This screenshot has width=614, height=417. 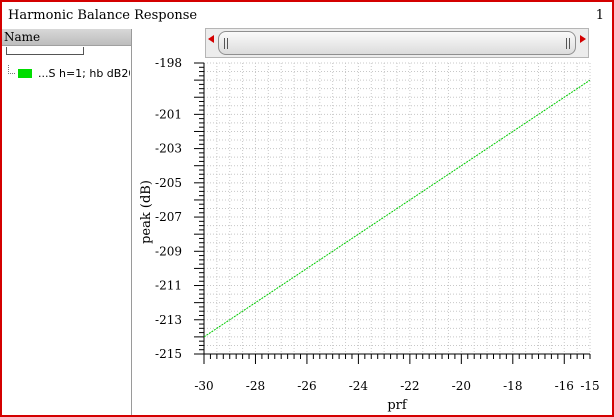 I want to click on y-tick-label: -215, so click(x=168, y=354).